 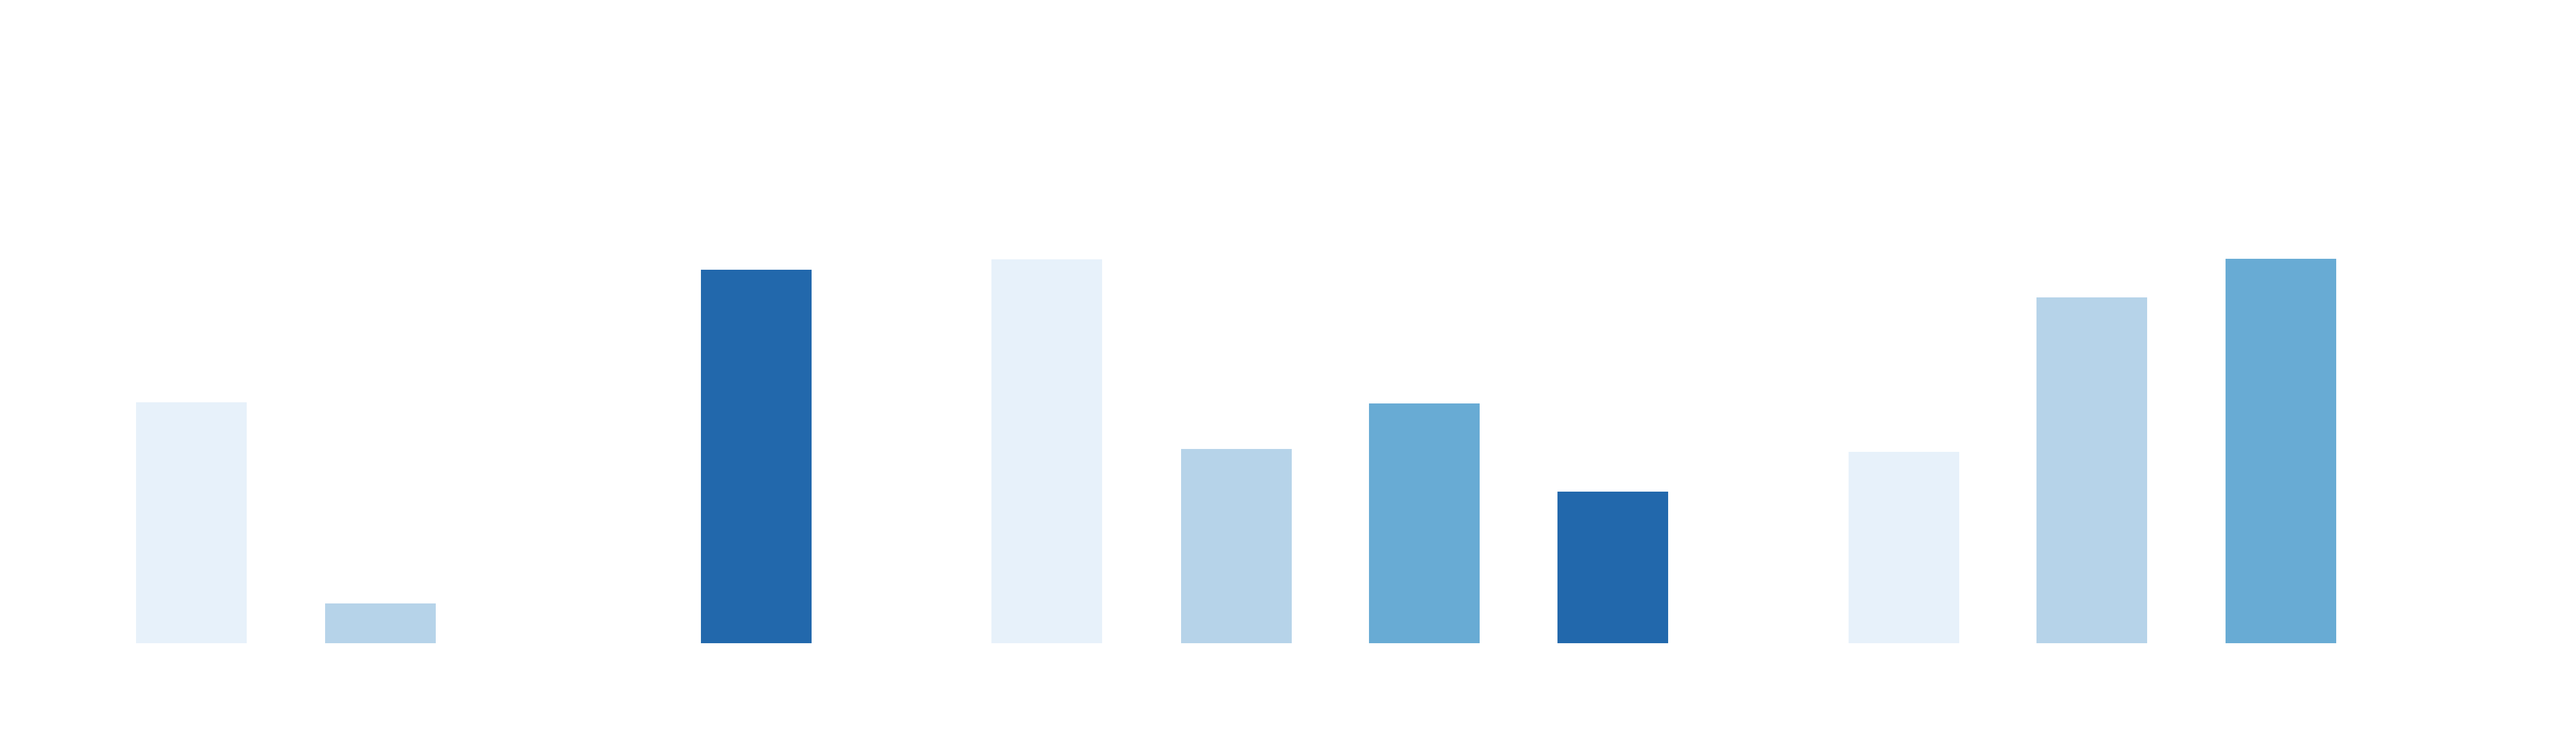 I want to click on bar-group2-series4, so click(x=1612, y=567).